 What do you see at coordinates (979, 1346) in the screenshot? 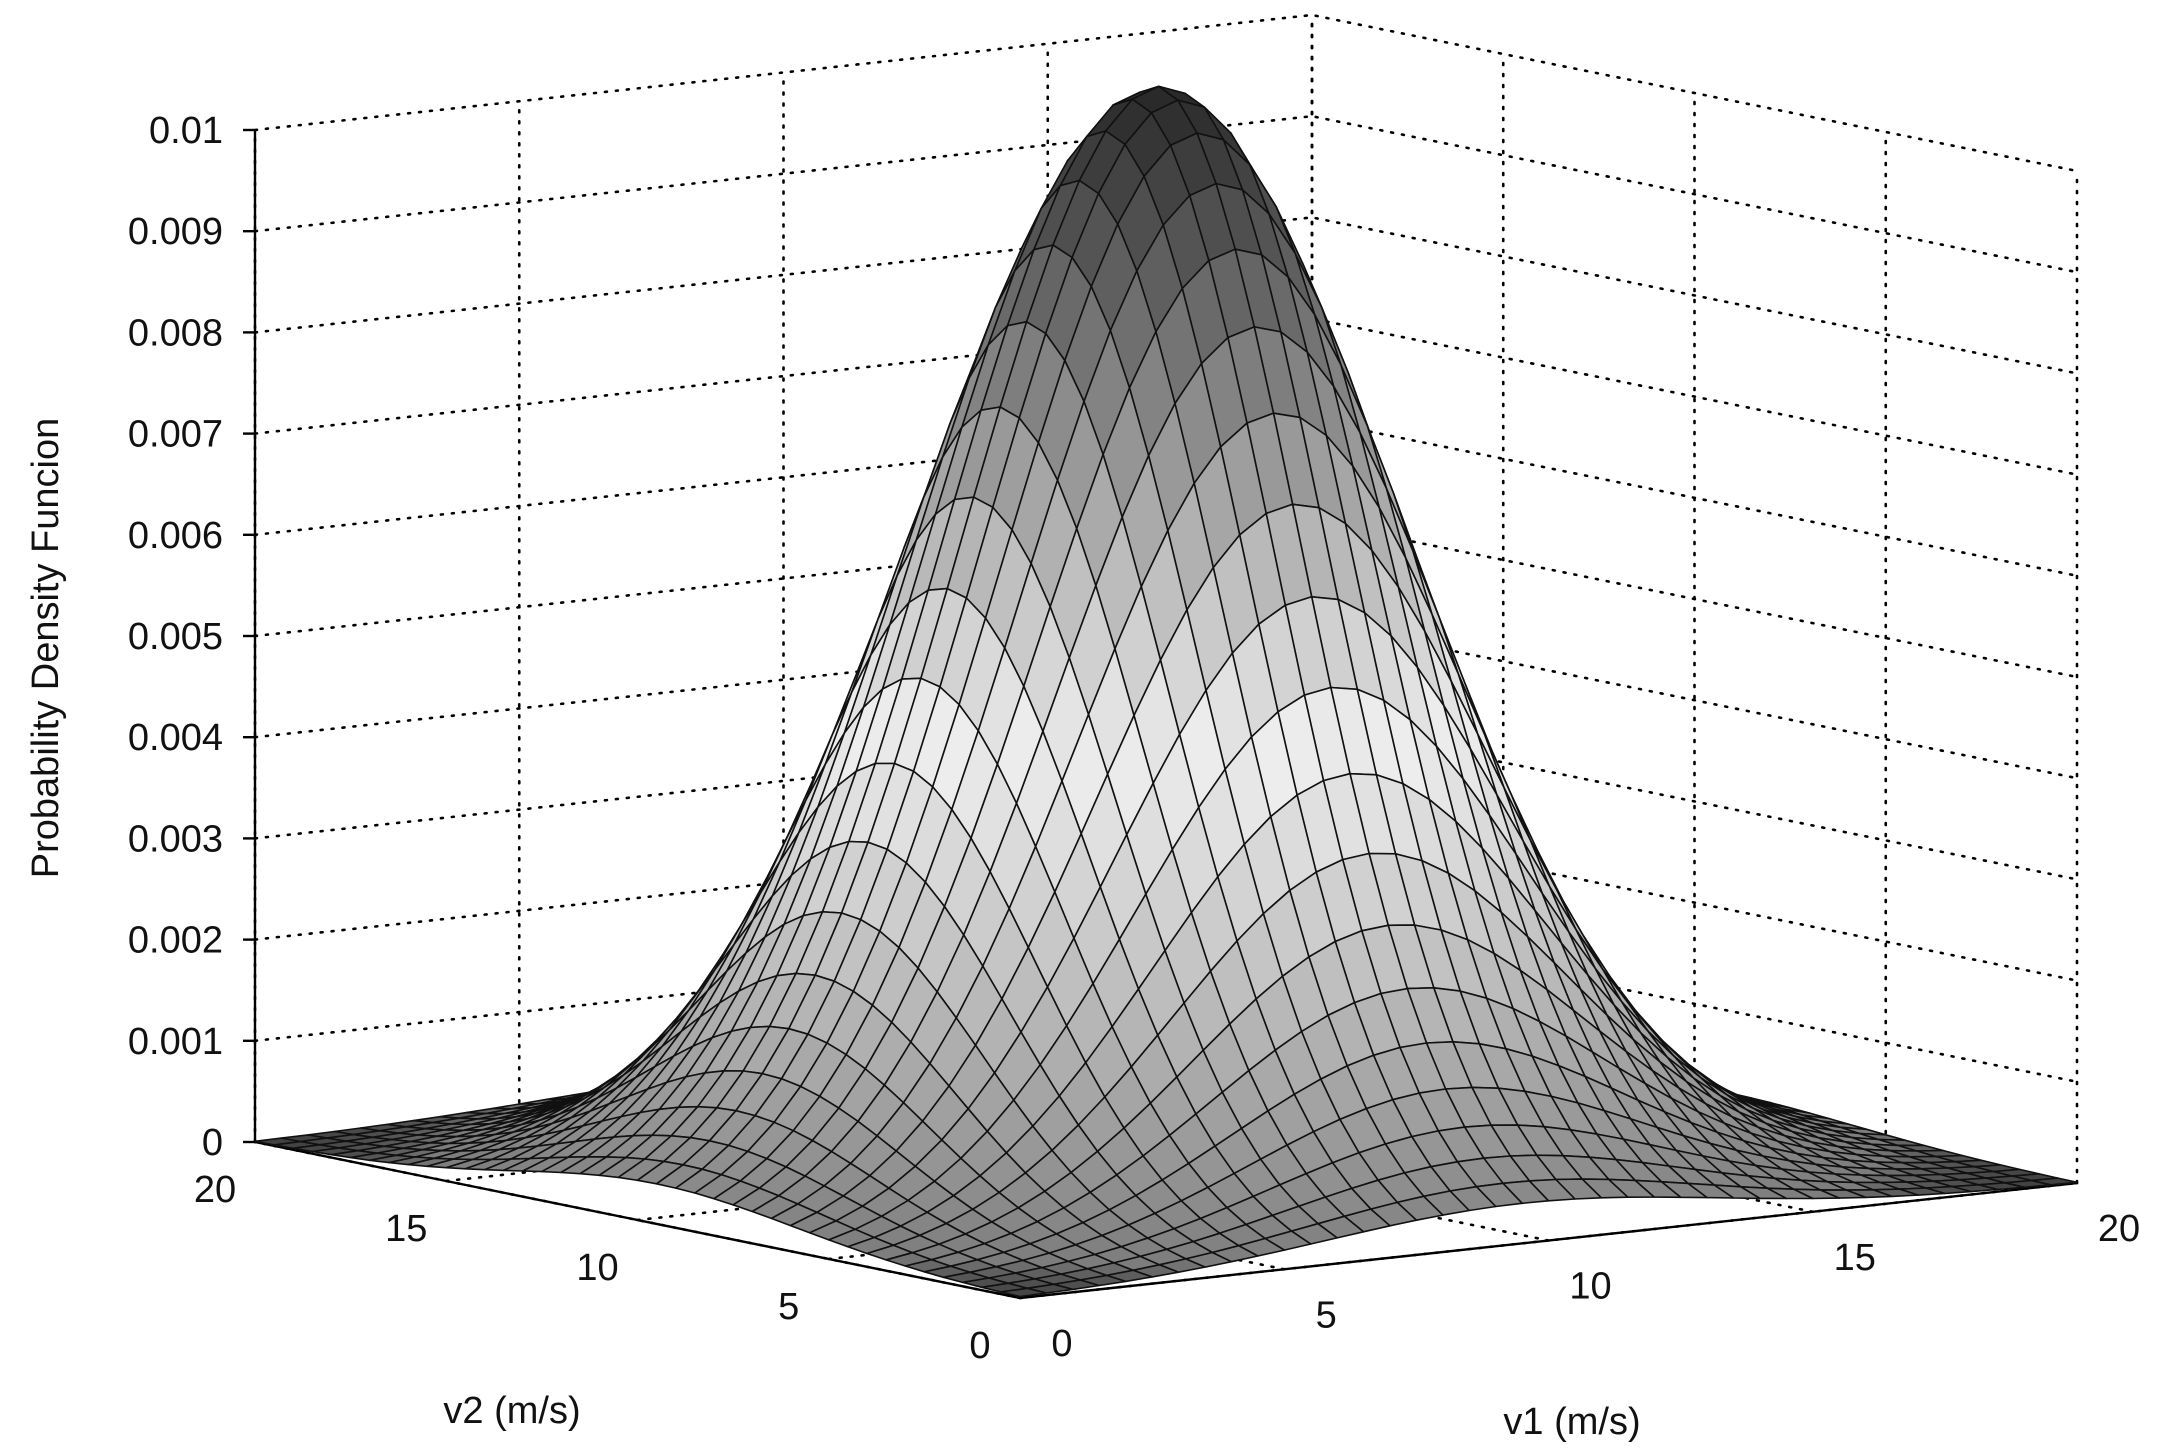
I see `v2-tick-label: 0` at bounding box center [979, 1346].